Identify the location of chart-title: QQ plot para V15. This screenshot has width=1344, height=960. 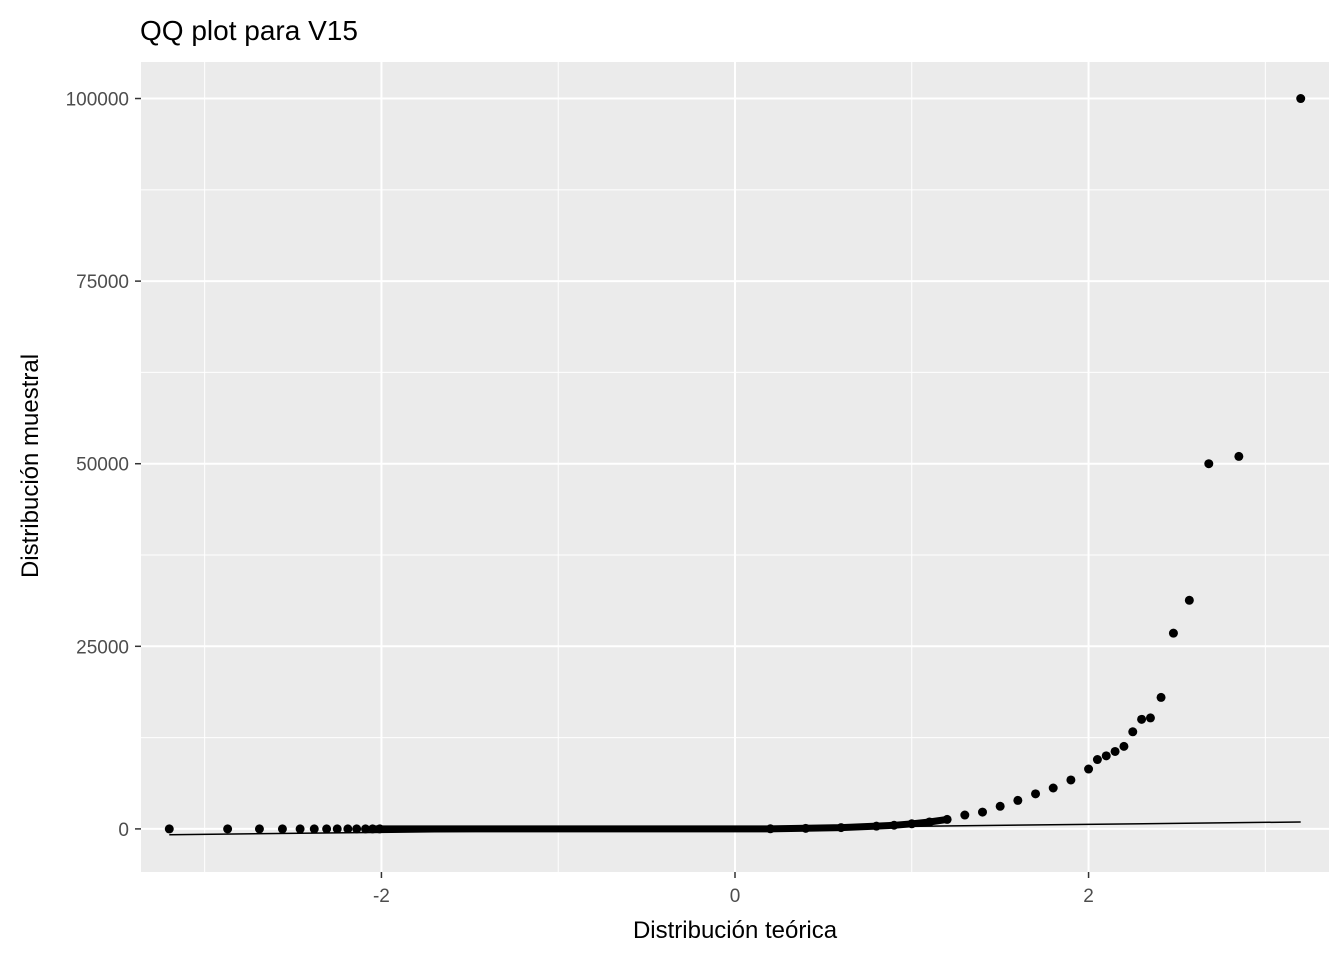
(249, 30).